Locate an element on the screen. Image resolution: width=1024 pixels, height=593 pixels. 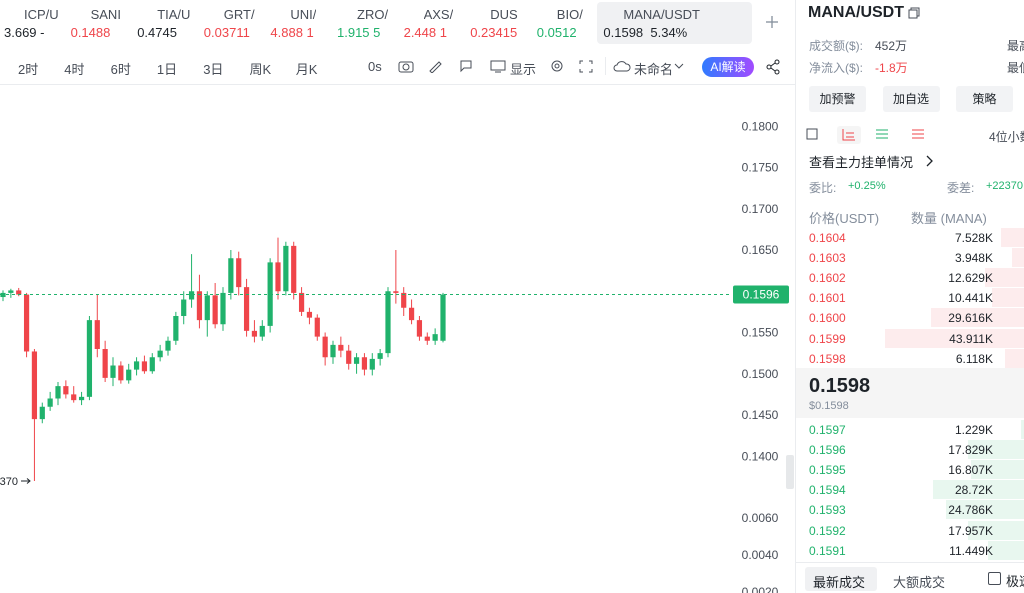
y-tick-label: 0.1500 is located at coordinates (760, 374).